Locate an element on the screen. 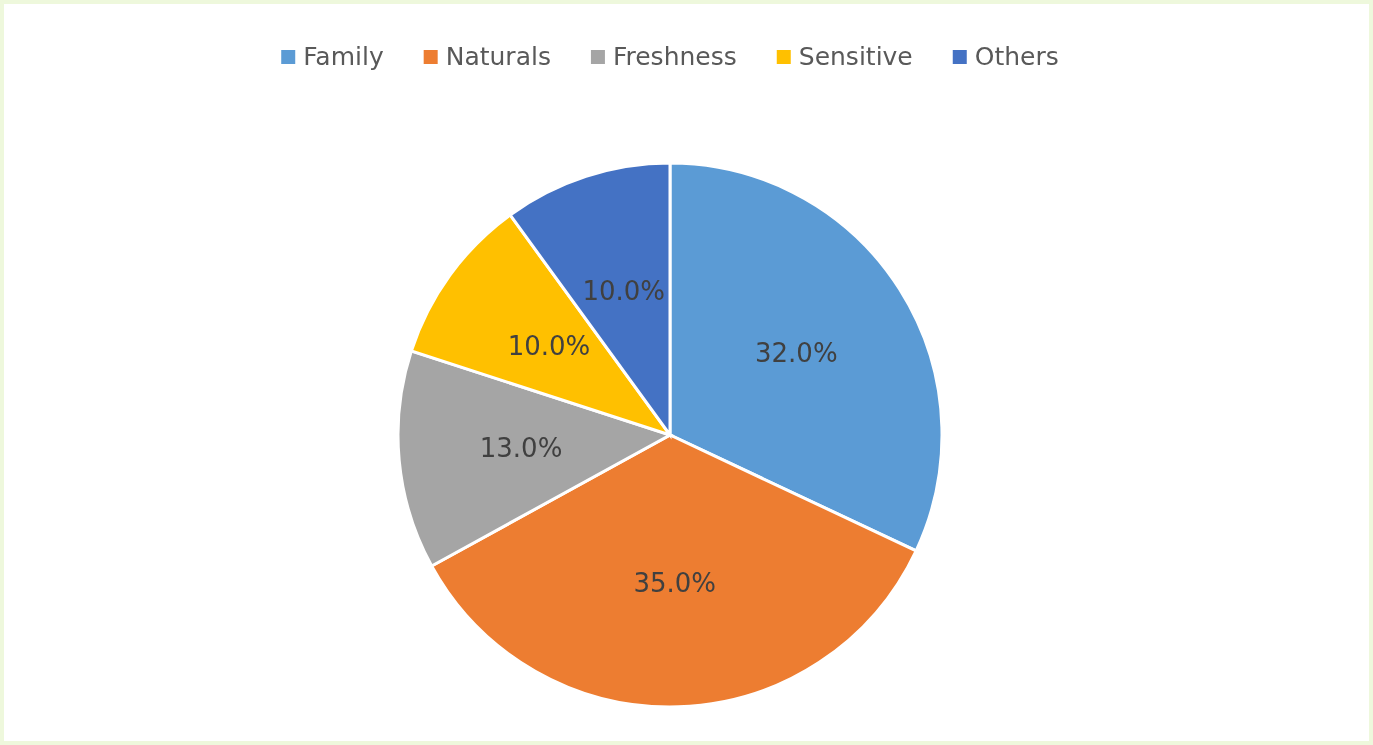 This screenshot has width=1373, height=745. data-label: 32.0% is located at coordinates (796, 353).